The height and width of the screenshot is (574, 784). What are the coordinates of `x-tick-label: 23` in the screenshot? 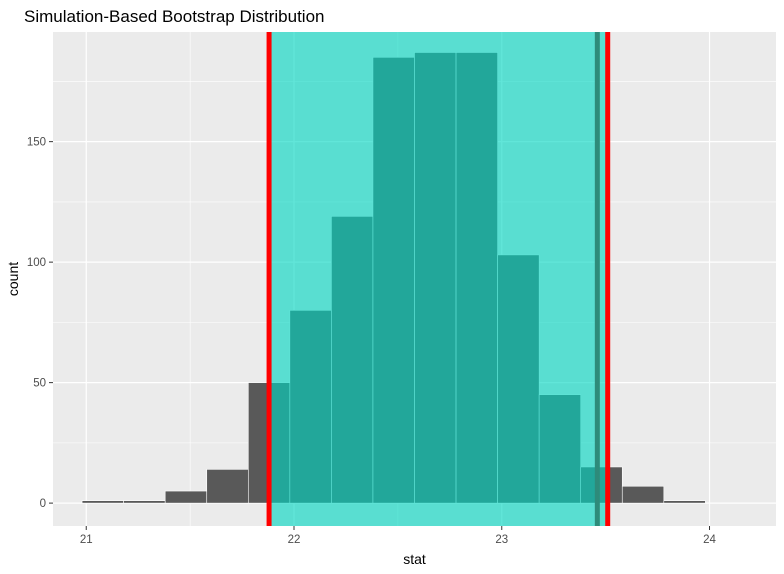 It's located at (501, 540).